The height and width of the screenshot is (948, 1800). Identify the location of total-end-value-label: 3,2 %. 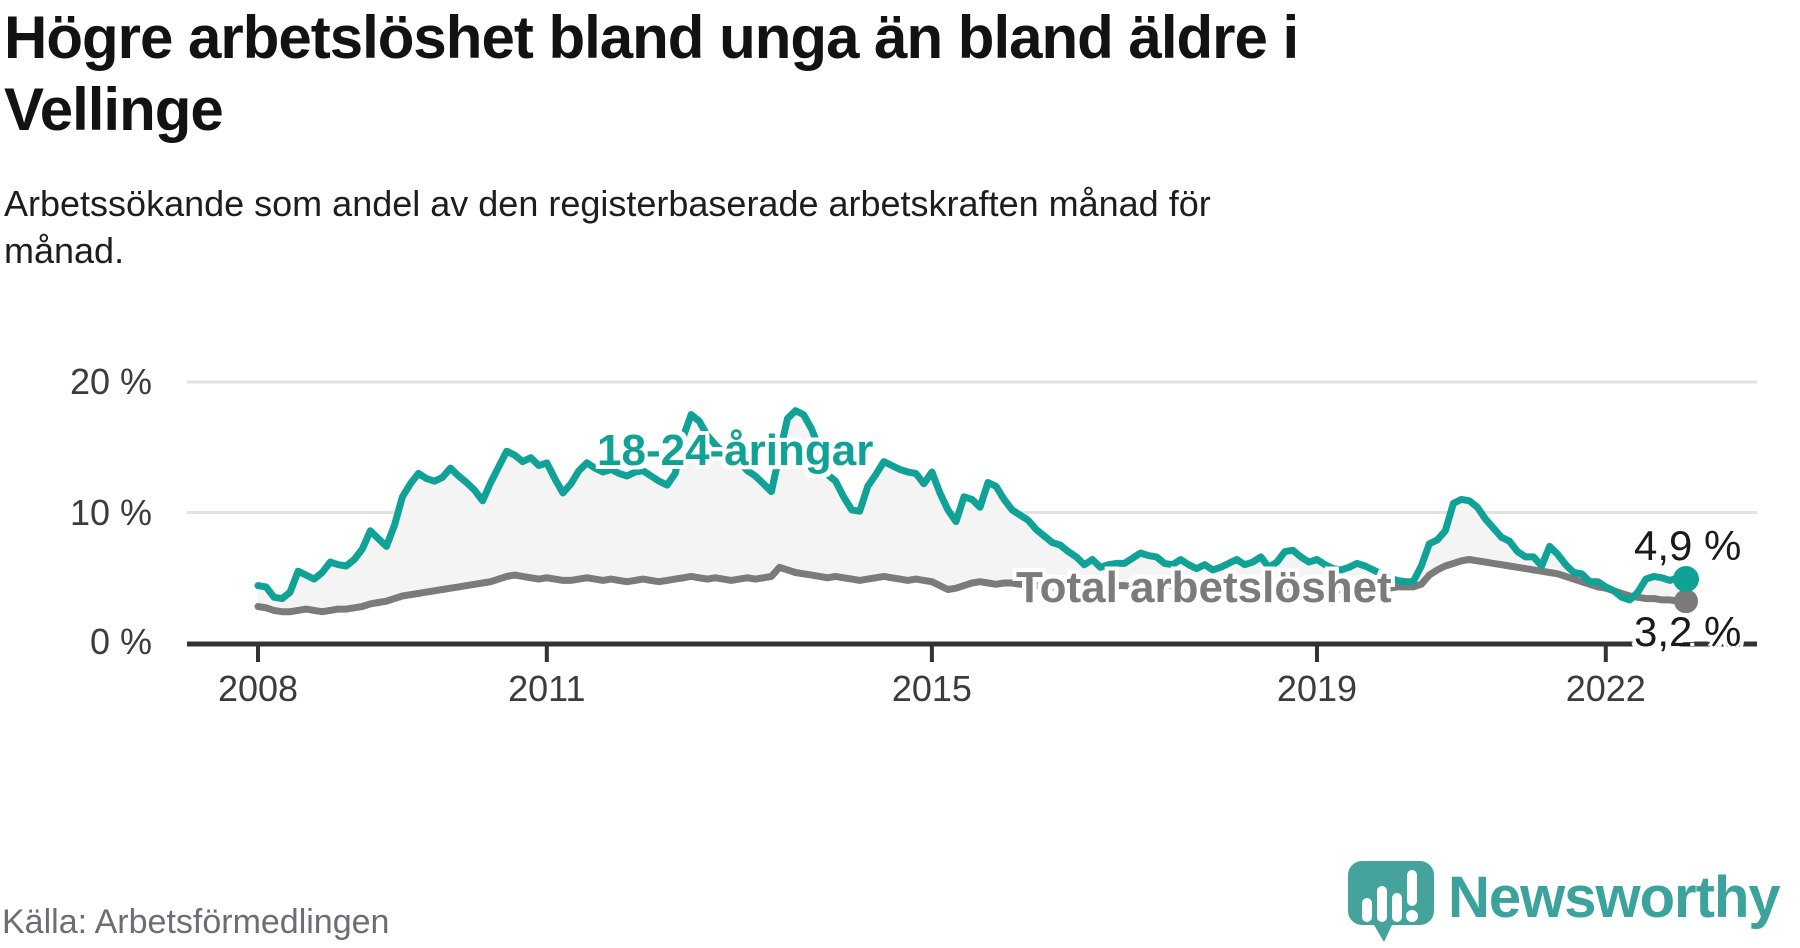
(1688, 631).